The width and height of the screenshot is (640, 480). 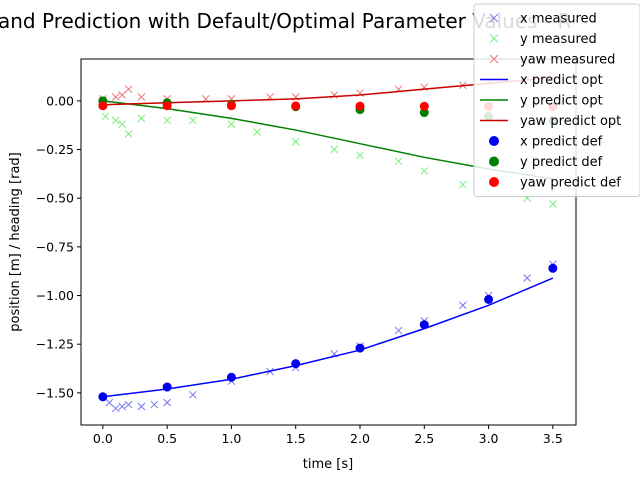 I want to click on y-axis-label: position [m] / heading [rad], so click(x=15, y=241).